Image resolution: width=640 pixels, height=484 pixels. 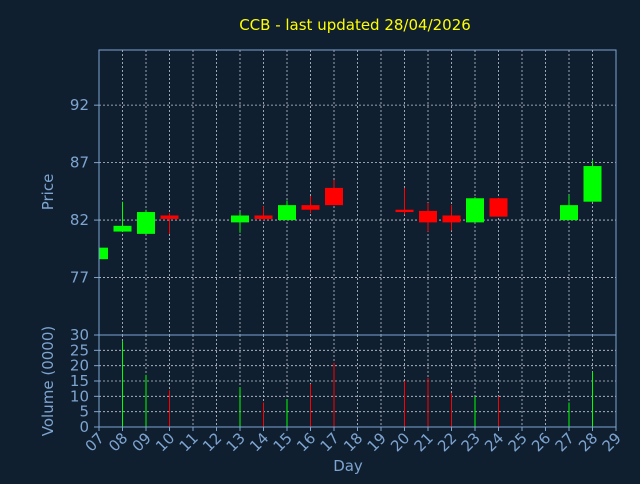 I want to click on volume-tick-label: 10, so click(x=79, y=396).